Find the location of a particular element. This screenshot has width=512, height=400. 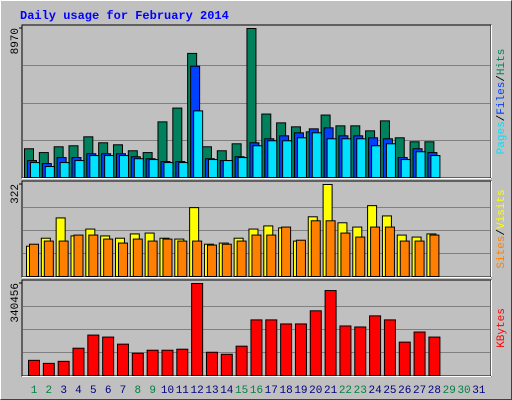

x-tick-label: 18 is located at coordinates (286, 391).